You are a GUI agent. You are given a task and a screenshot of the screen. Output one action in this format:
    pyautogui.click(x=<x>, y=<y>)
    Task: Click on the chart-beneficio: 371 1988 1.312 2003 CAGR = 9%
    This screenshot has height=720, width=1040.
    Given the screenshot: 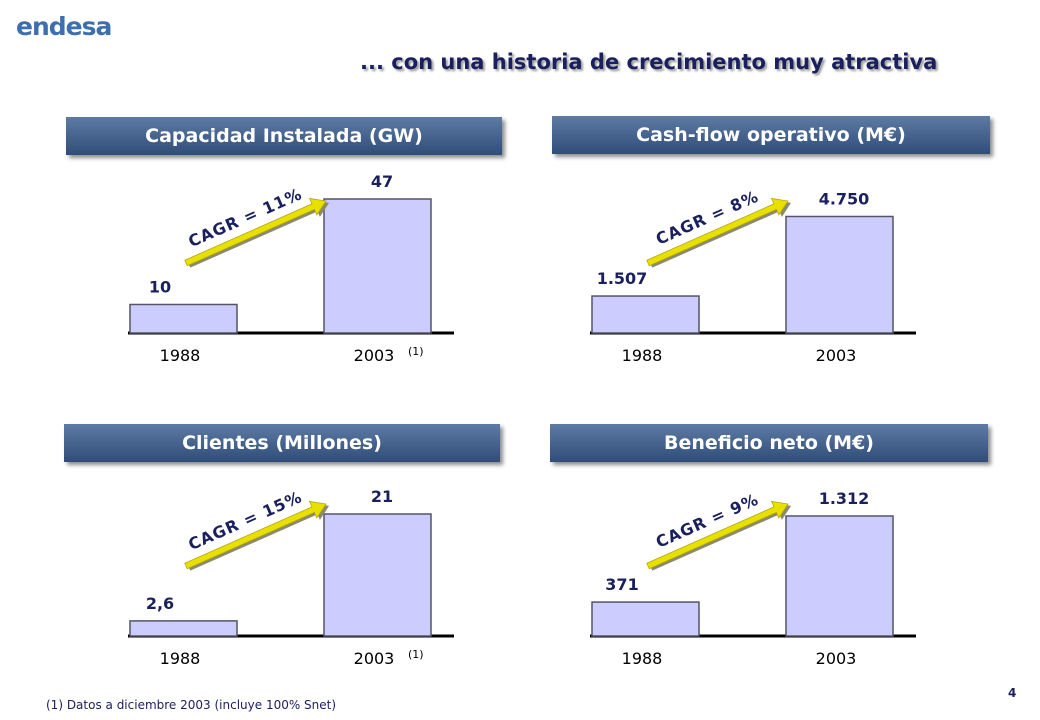 What is the action you would take?
    pyautogui.click(x=753, y=578)
    